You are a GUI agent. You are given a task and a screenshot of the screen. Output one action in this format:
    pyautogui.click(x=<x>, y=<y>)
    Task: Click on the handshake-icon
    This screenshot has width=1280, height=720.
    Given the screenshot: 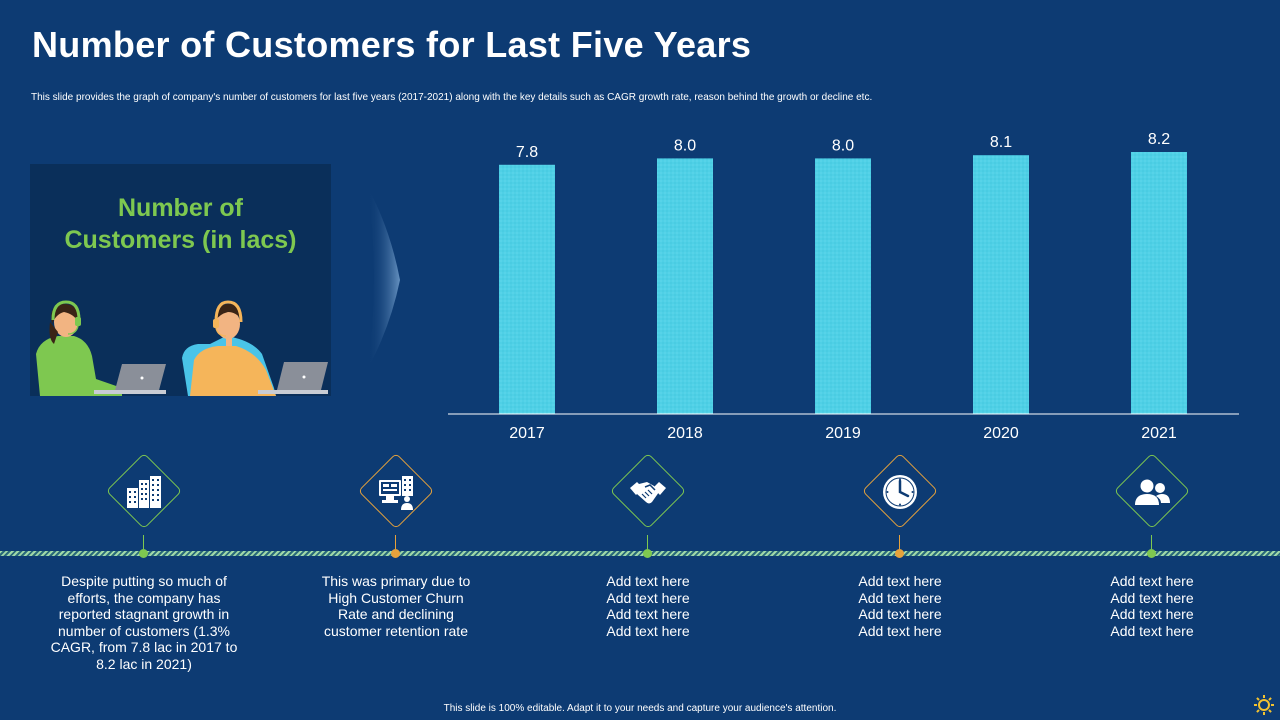 What is the action you would take?
    pyautogui.click(x=648, y=493)
    